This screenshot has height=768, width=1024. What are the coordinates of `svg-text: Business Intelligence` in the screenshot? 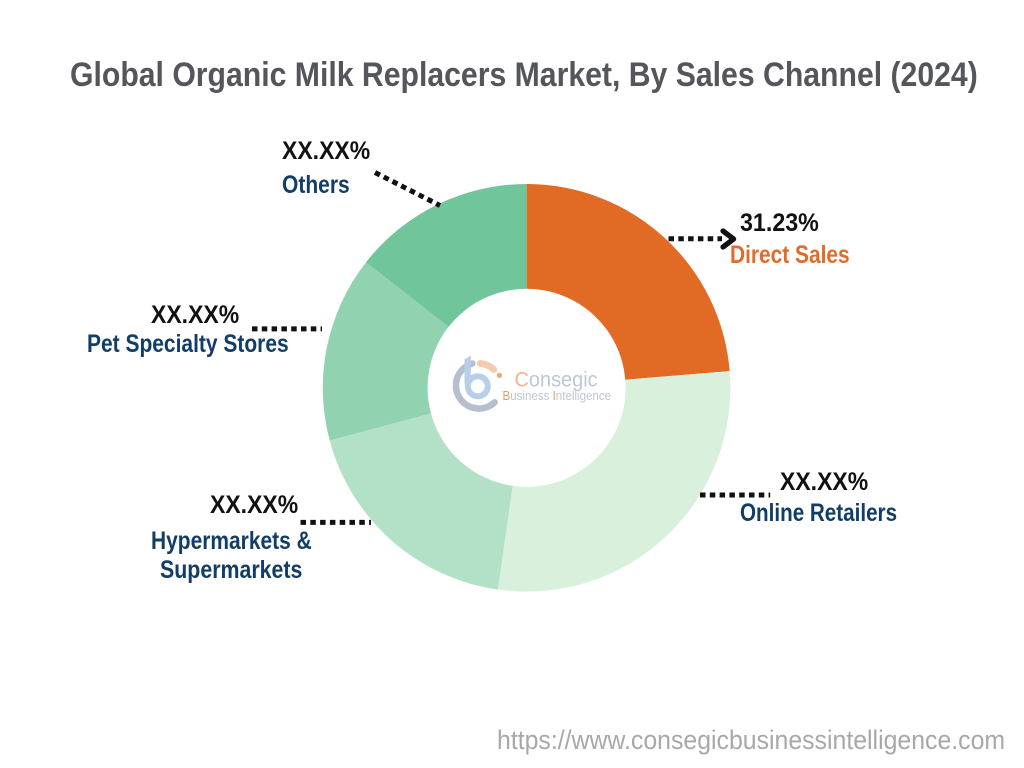 It's located at (557, 395).